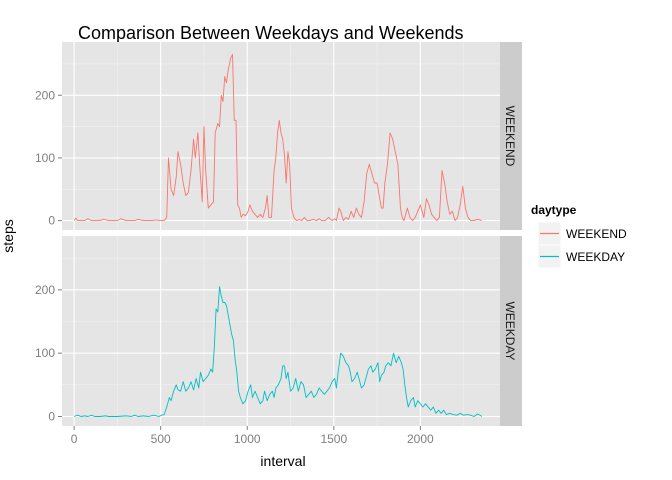 This screenshot has width=672, height=480. I want to click on legend: daytype WEEKEND WEEKDAY, so click(579, 236).